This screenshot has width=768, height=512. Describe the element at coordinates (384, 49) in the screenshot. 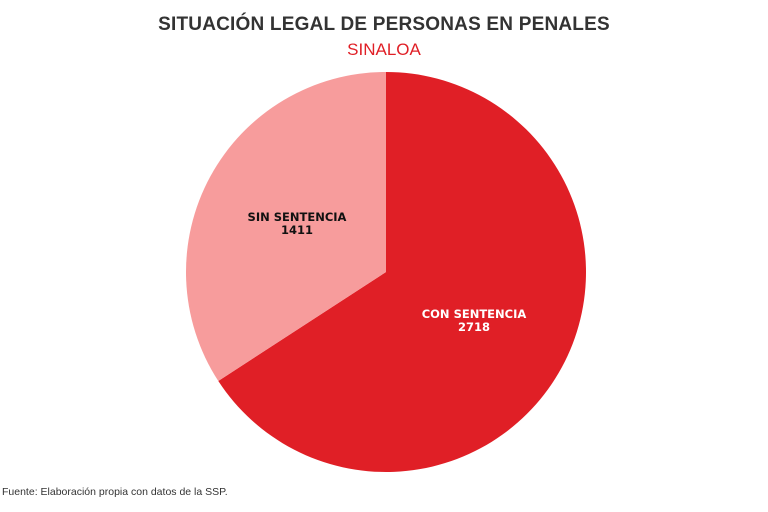

I see `chart-subtitle: SINALOA` at that location.